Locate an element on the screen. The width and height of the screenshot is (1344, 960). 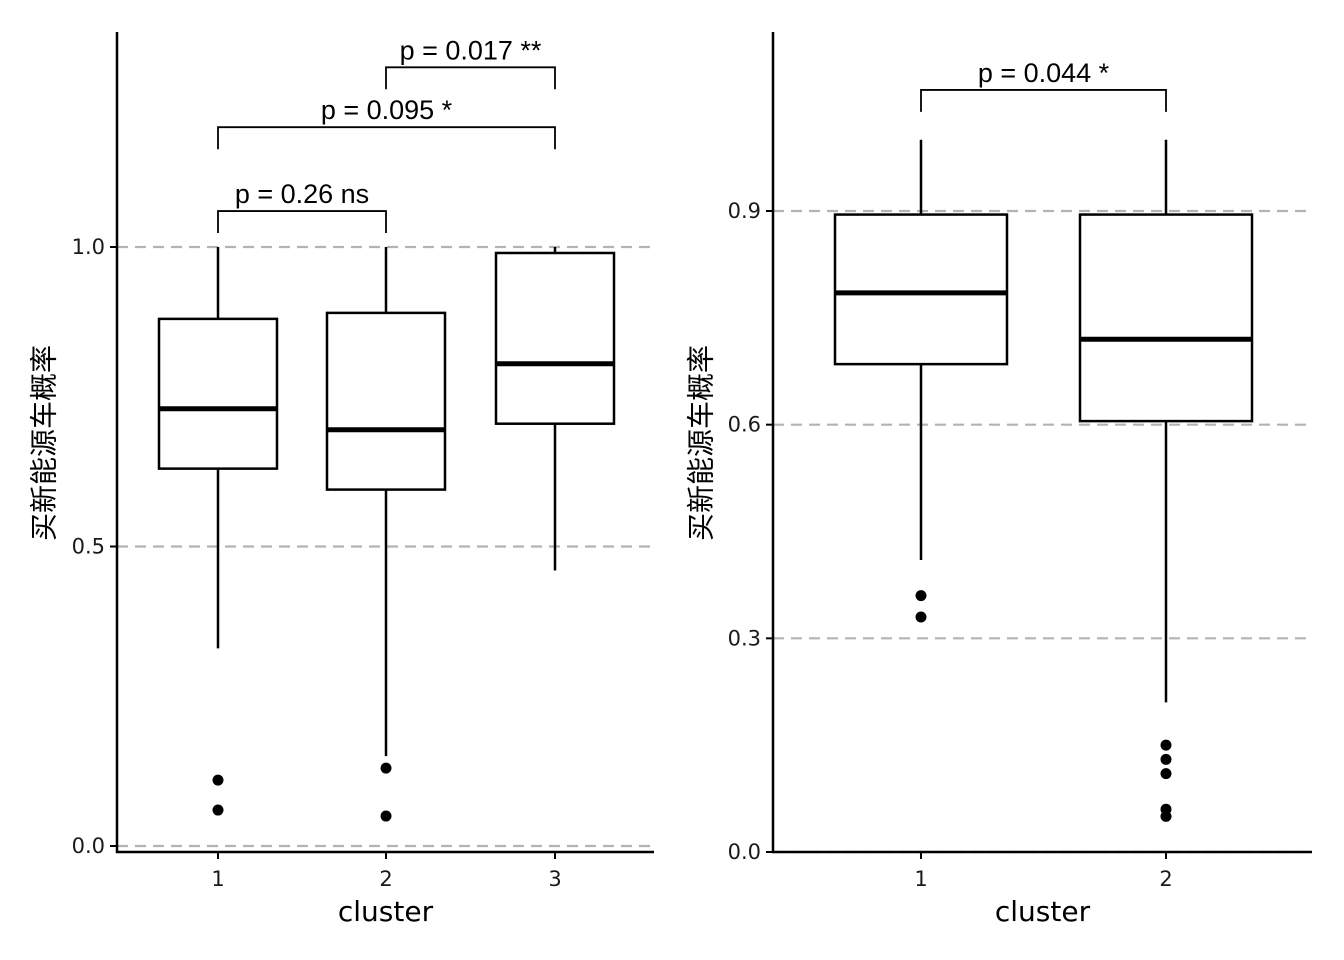
significance-bracket: p = 0.26 ns is located at coordinates (302, 206).